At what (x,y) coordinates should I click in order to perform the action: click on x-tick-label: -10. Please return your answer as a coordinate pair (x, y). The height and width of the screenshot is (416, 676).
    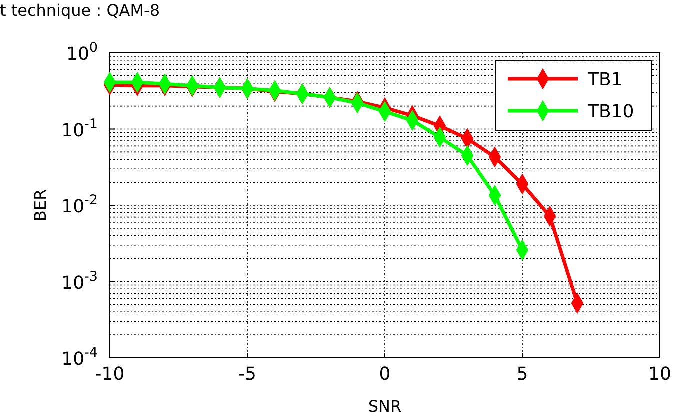
    Looking at the image, I should click on (110, 374).